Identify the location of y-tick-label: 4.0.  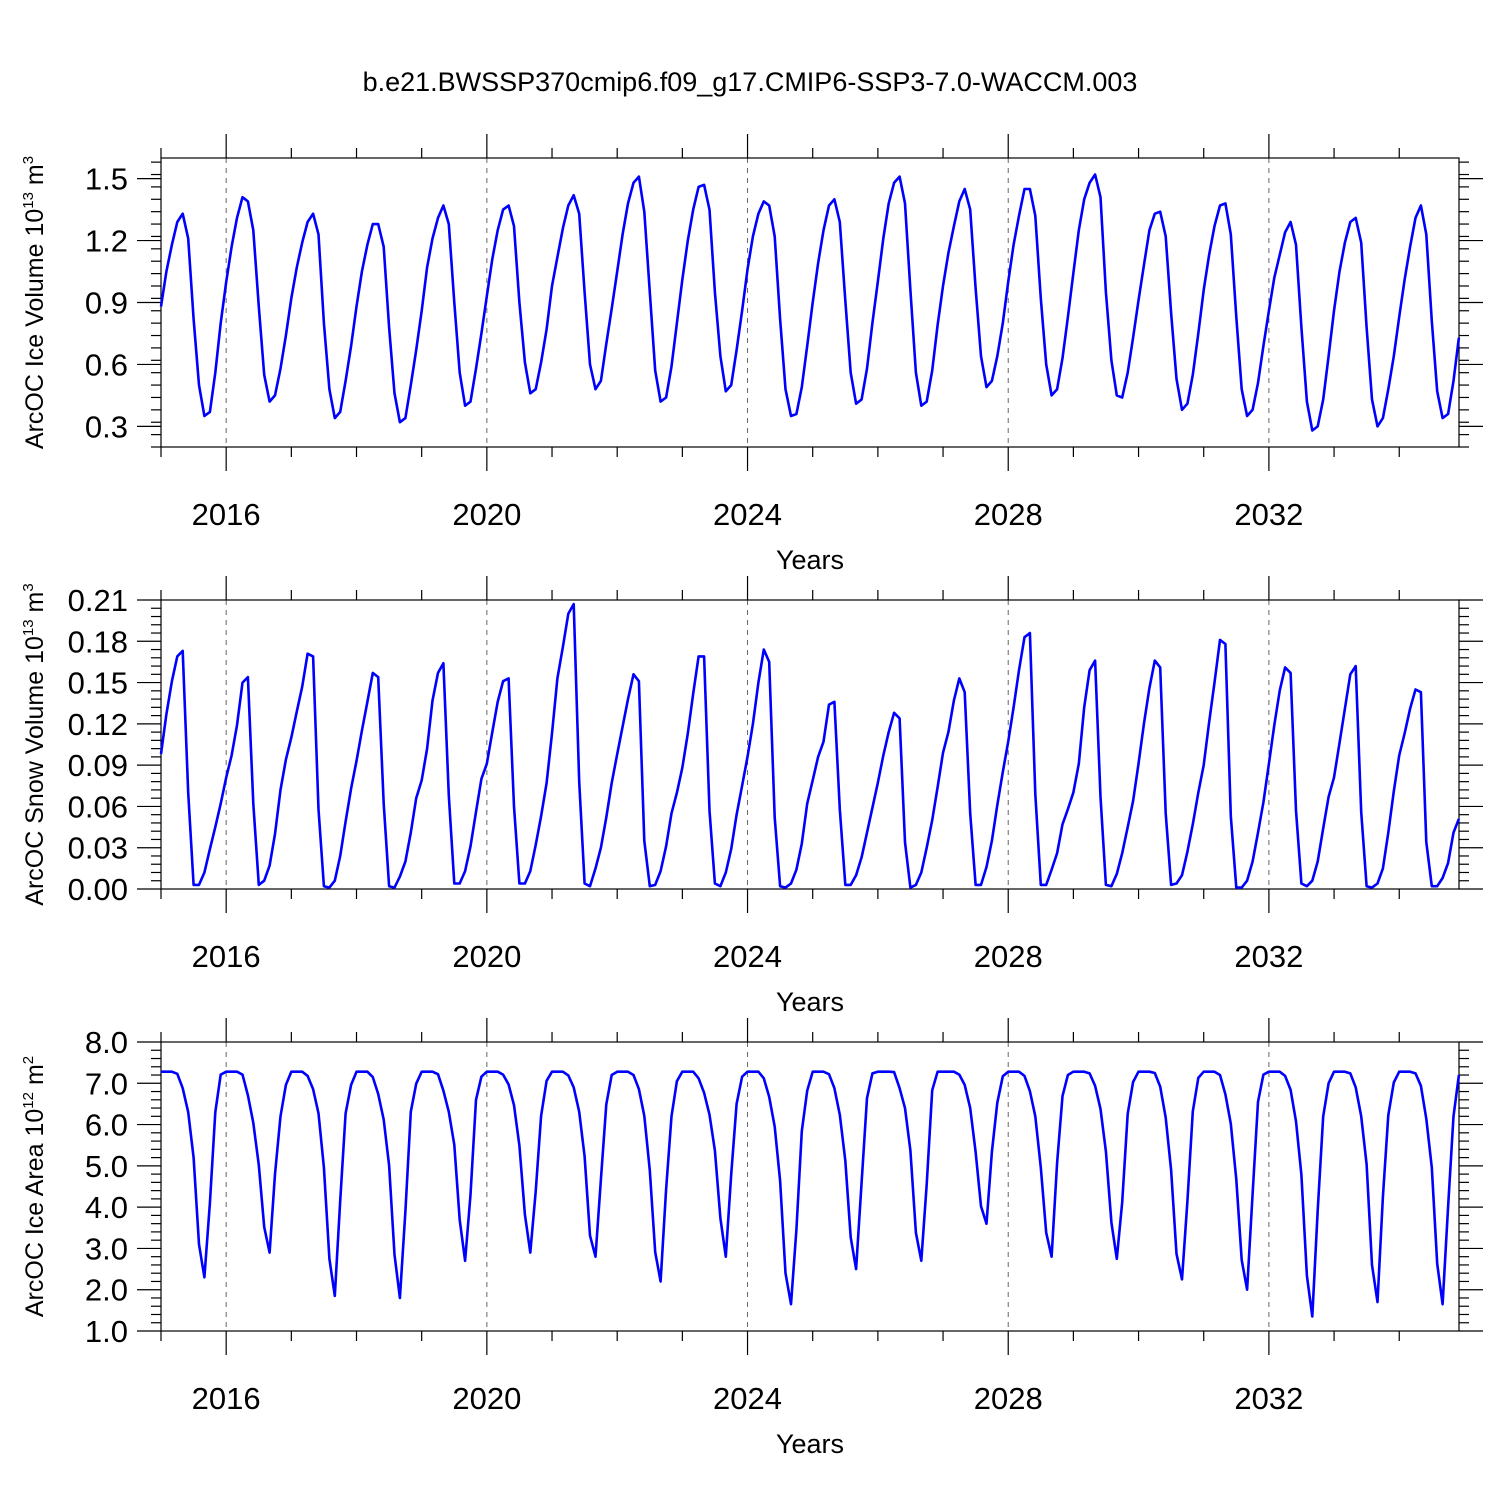
(106, 1207).